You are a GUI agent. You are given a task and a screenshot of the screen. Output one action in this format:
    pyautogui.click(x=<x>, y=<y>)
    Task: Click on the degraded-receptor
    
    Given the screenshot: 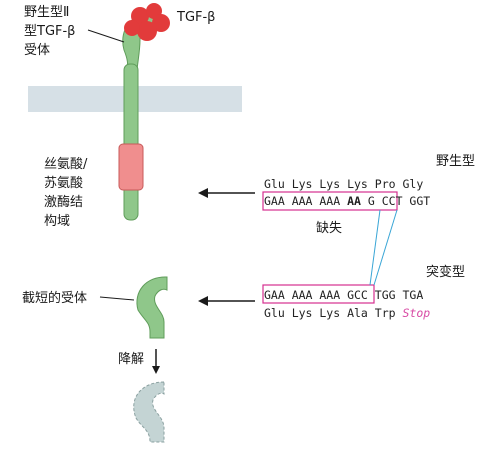 What is the action you would take?
    pyautogui.click(x=149, y=412)
    